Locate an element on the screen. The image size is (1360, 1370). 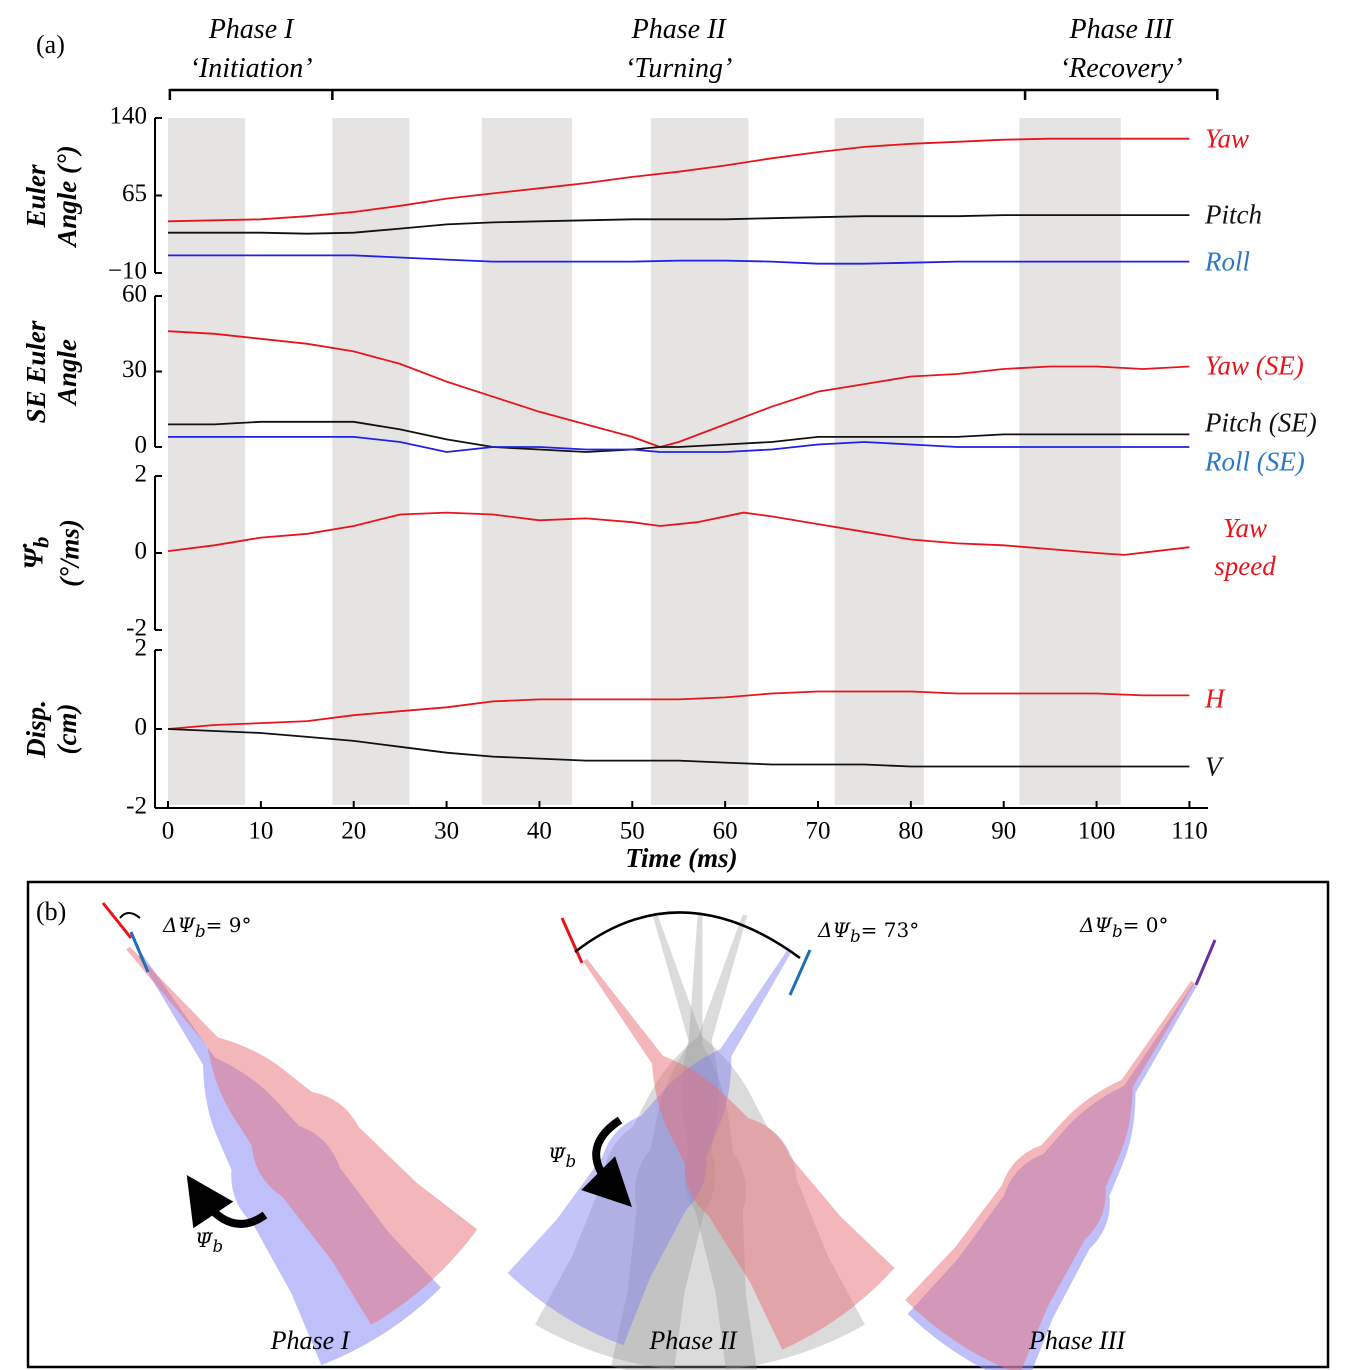
series-label: Yaw is located at coordinates (1227, 138).